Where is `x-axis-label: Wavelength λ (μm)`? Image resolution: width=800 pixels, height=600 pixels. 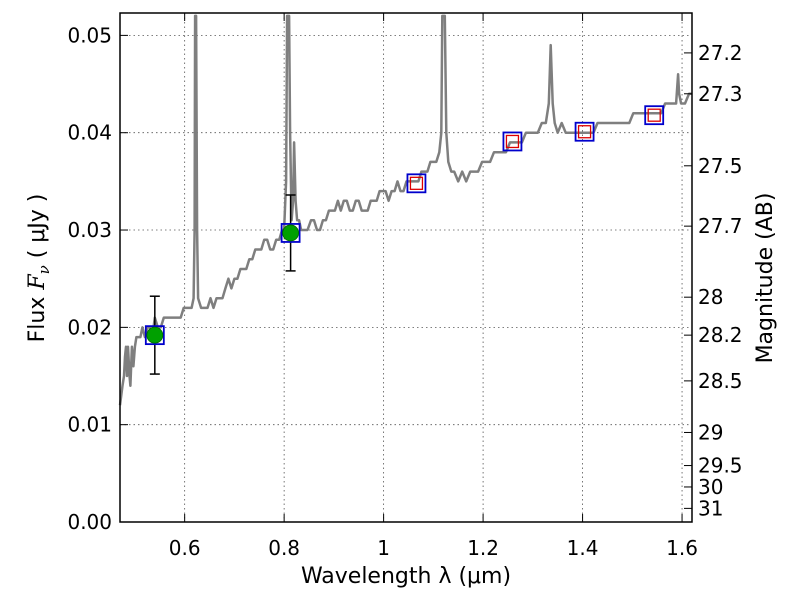
x-axis-label: Wavelength λ (μm) is located at coordinates (406, 576).